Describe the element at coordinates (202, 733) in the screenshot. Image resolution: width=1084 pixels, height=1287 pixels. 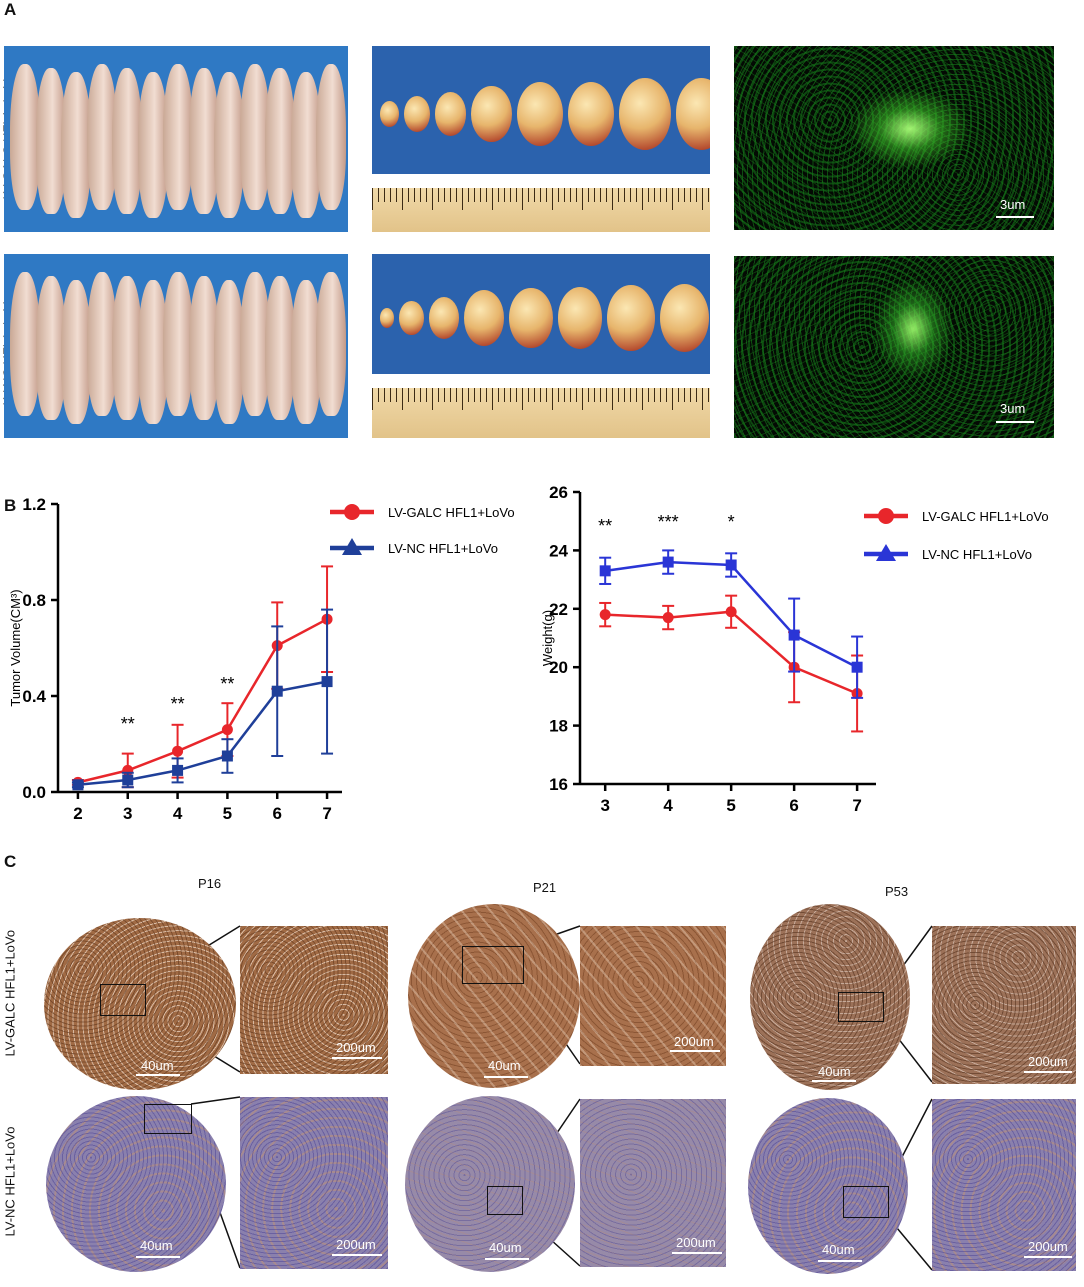
I see `series-line` at that location.